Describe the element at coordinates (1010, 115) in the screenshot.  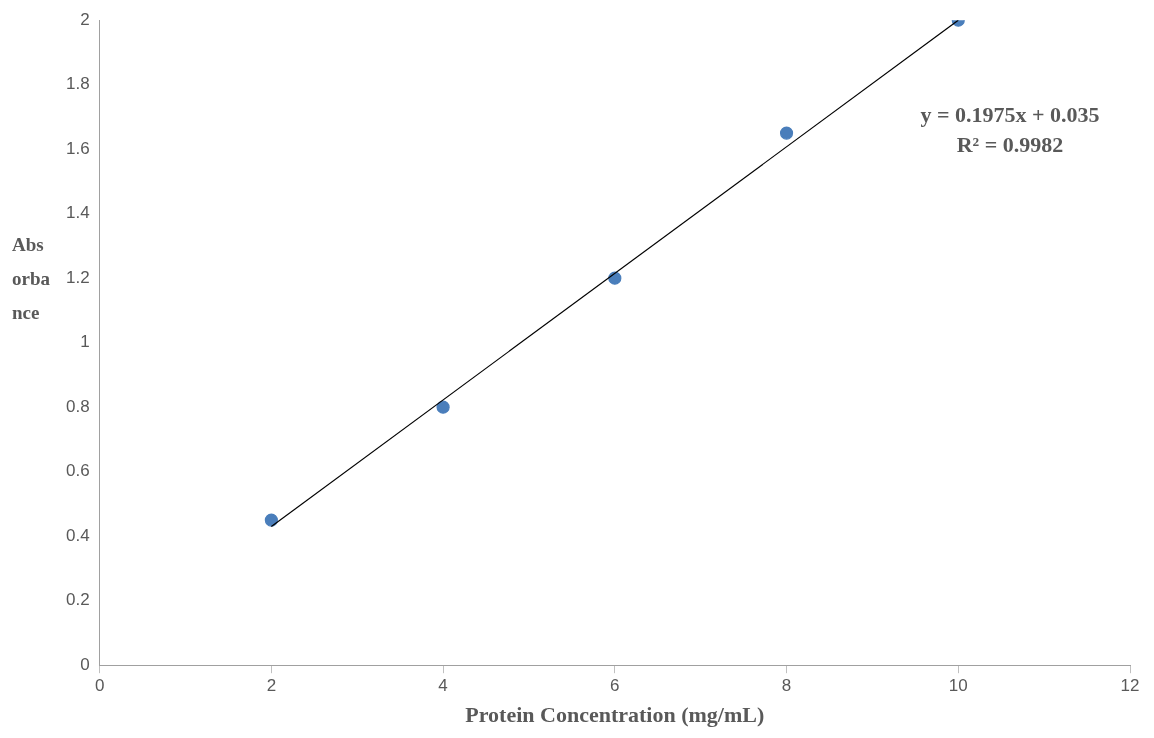
I see `annotation: y = 0.1975x + 0.035` at that location.